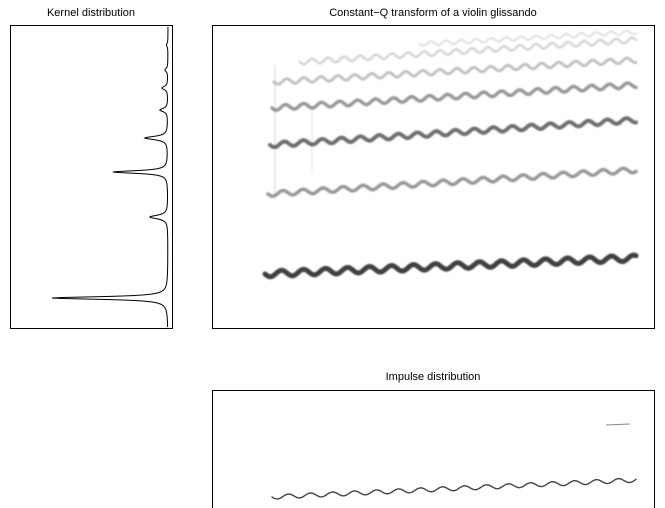 Image resolution: width=665 pixels, height=508 pixels. What do you see at coordinates (110, 177) in the screenshot?
I see `kernel-curve` at bounding box center [110, 177].